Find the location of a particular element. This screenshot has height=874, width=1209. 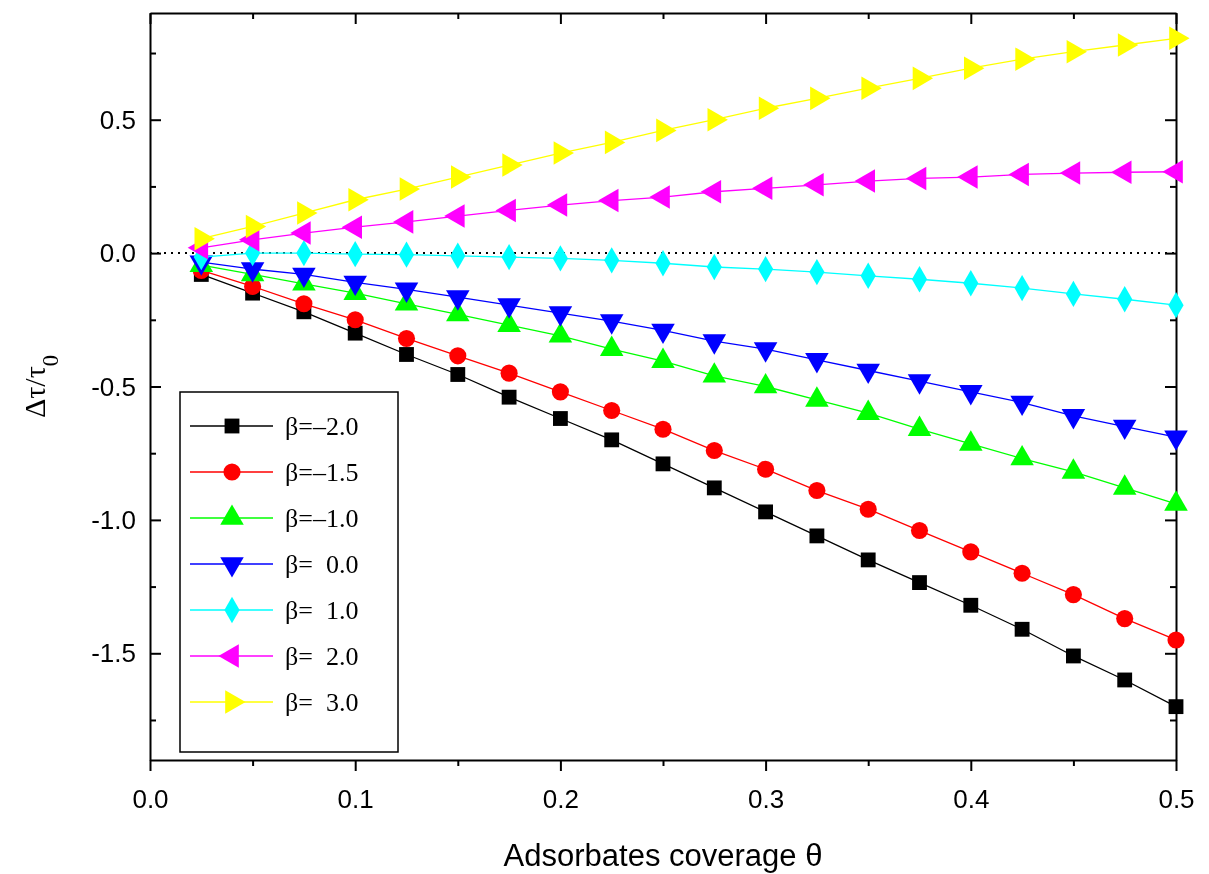

x-tick-label: 0.1 is located at coordinates (355, 799).